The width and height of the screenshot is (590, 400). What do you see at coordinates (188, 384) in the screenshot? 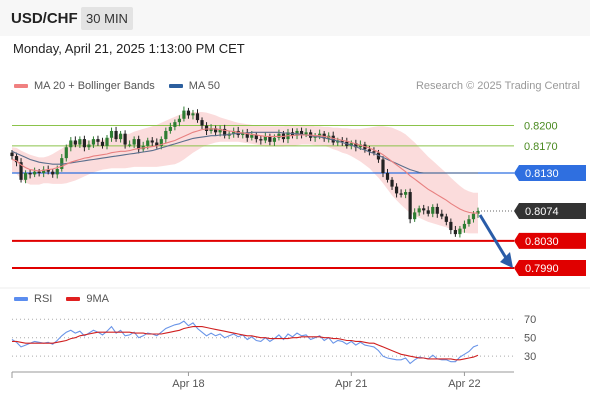
I see `x-tick-label: Apr 18` at bounding box center [188, 384].